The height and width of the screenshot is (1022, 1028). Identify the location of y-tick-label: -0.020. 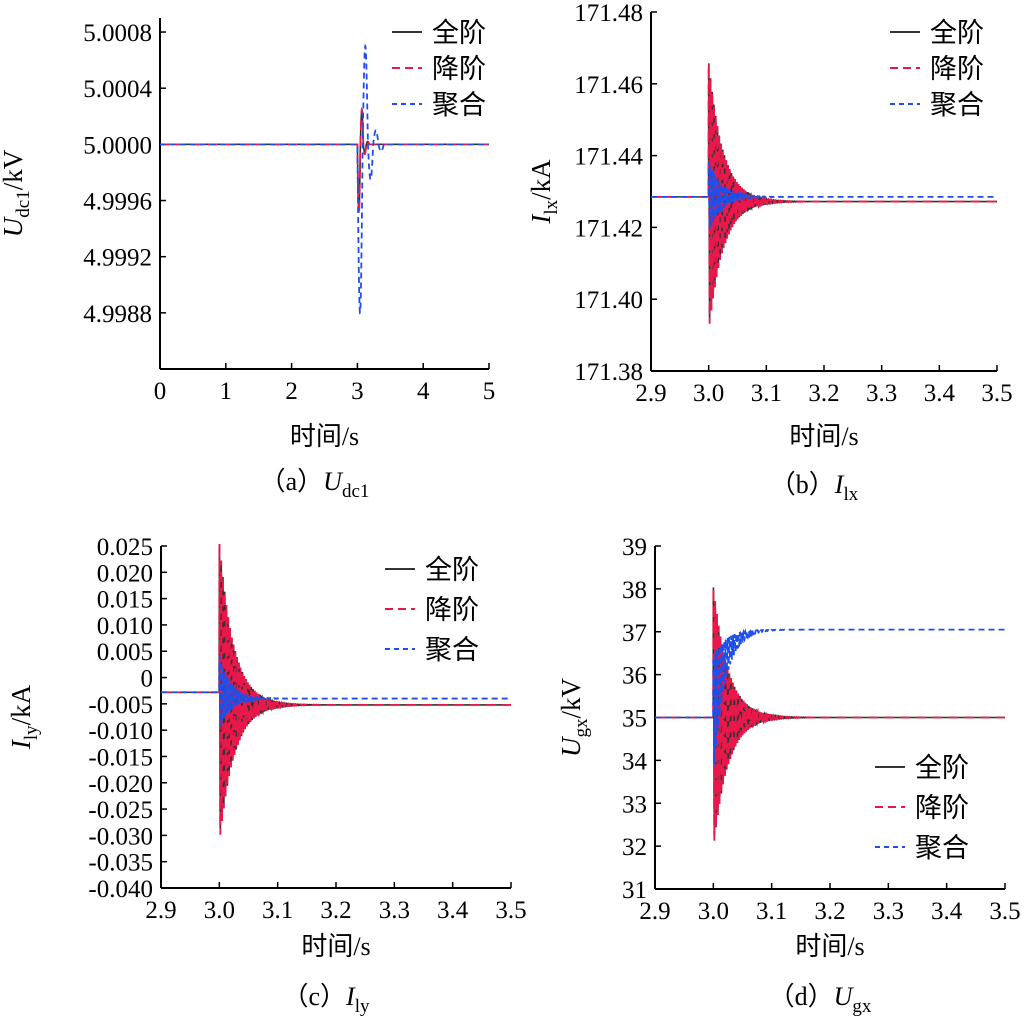
(120, 784).